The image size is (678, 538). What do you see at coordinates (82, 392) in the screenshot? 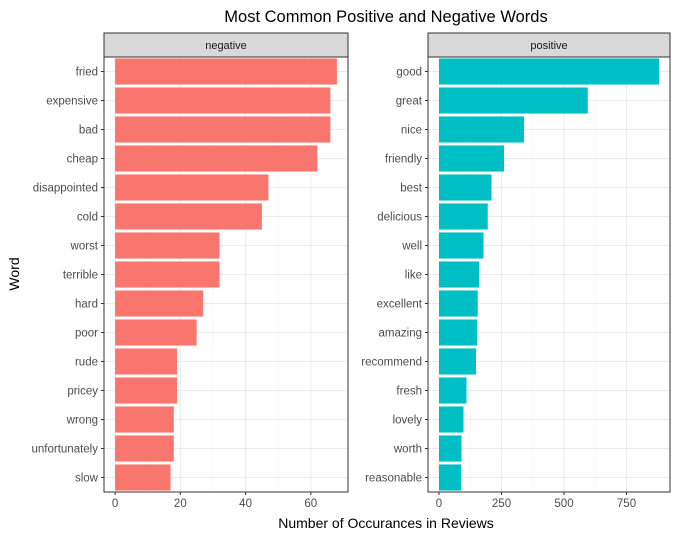
I see `y-tick-label: pricey` at bounding box center [82, 392].